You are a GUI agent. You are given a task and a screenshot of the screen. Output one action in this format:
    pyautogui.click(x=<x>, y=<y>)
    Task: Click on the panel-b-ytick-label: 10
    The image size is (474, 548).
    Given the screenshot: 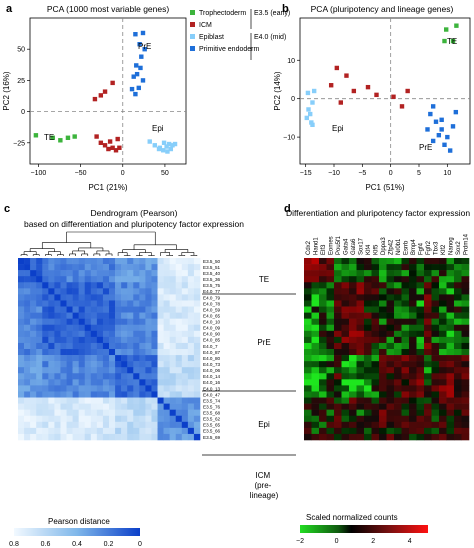 What is the action you would take?
    pyautogui.click(x=291, y=61)
    